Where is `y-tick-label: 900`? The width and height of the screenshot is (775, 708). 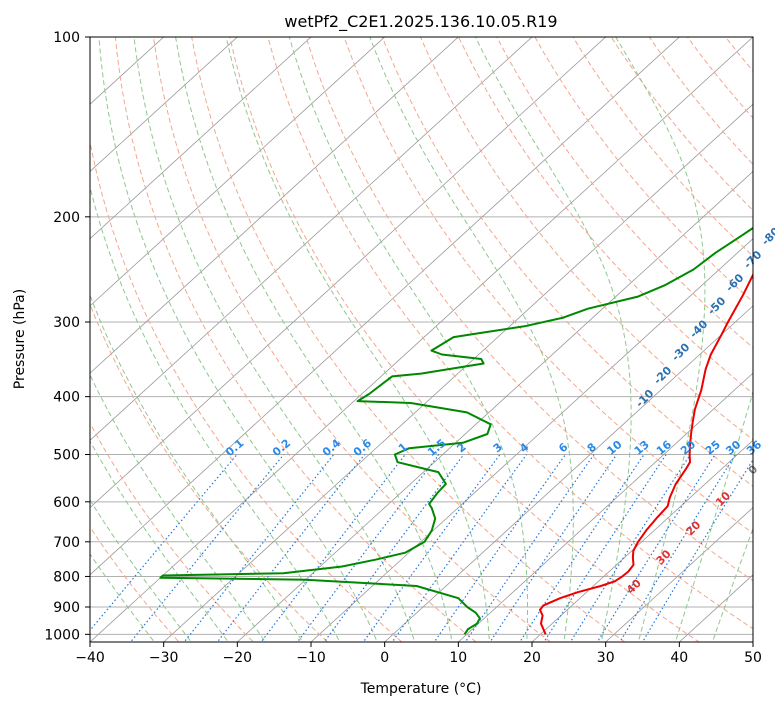
y-tick-label: 900 is located at coordinates (66, 608).